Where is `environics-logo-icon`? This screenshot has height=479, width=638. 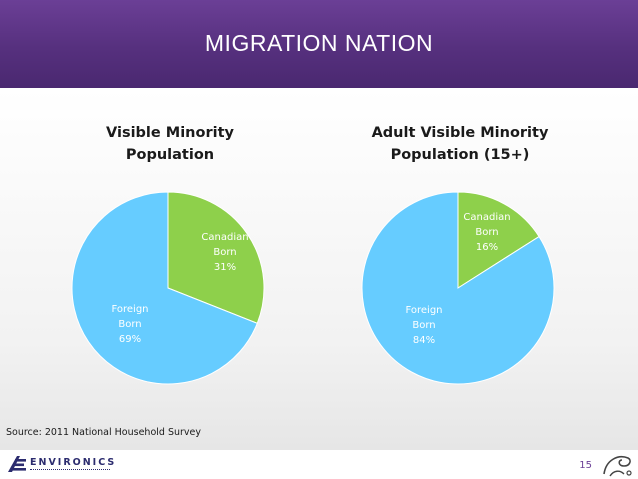
environics-logo-icon is located at coordinates (17, 464).